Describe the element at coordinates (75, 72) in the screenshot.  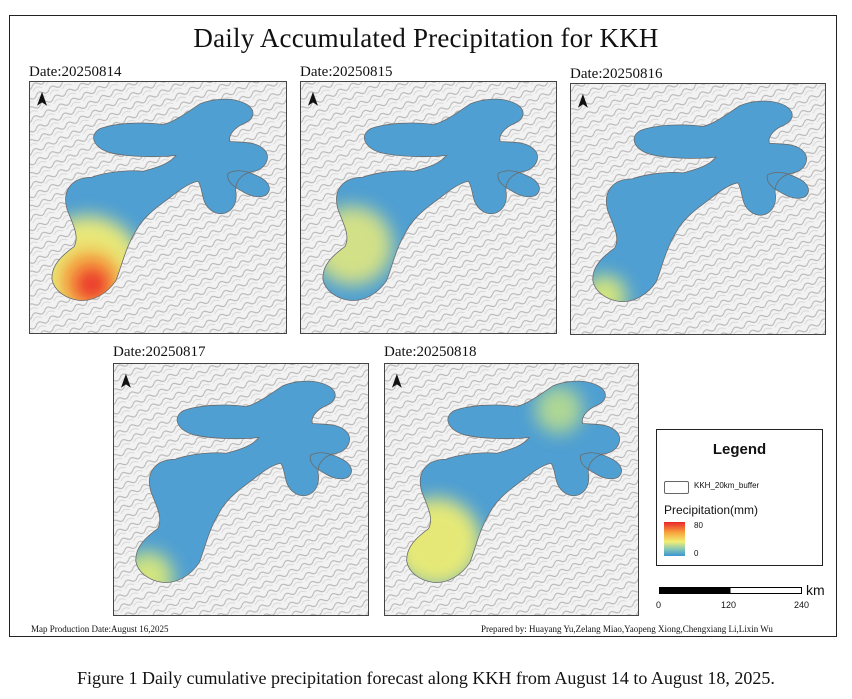
I see `date-label-1: Date:20250814` at that location.